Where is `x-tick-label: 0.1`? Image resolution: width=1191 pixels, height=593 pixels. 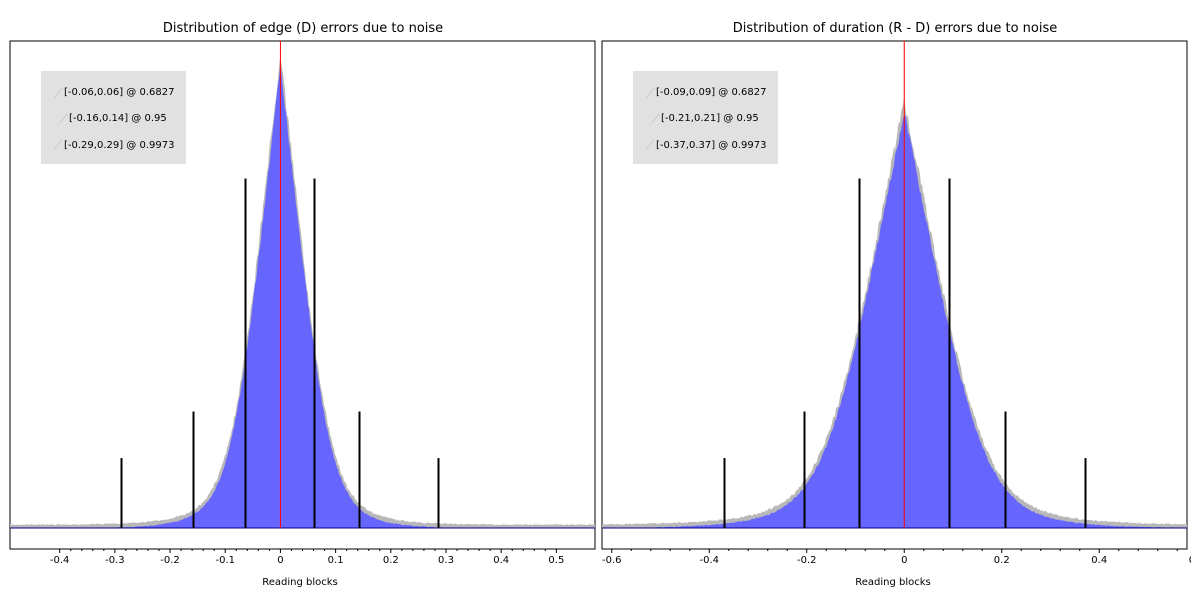
x-tick-label: 0.1 is located at coordinates (336, 560).